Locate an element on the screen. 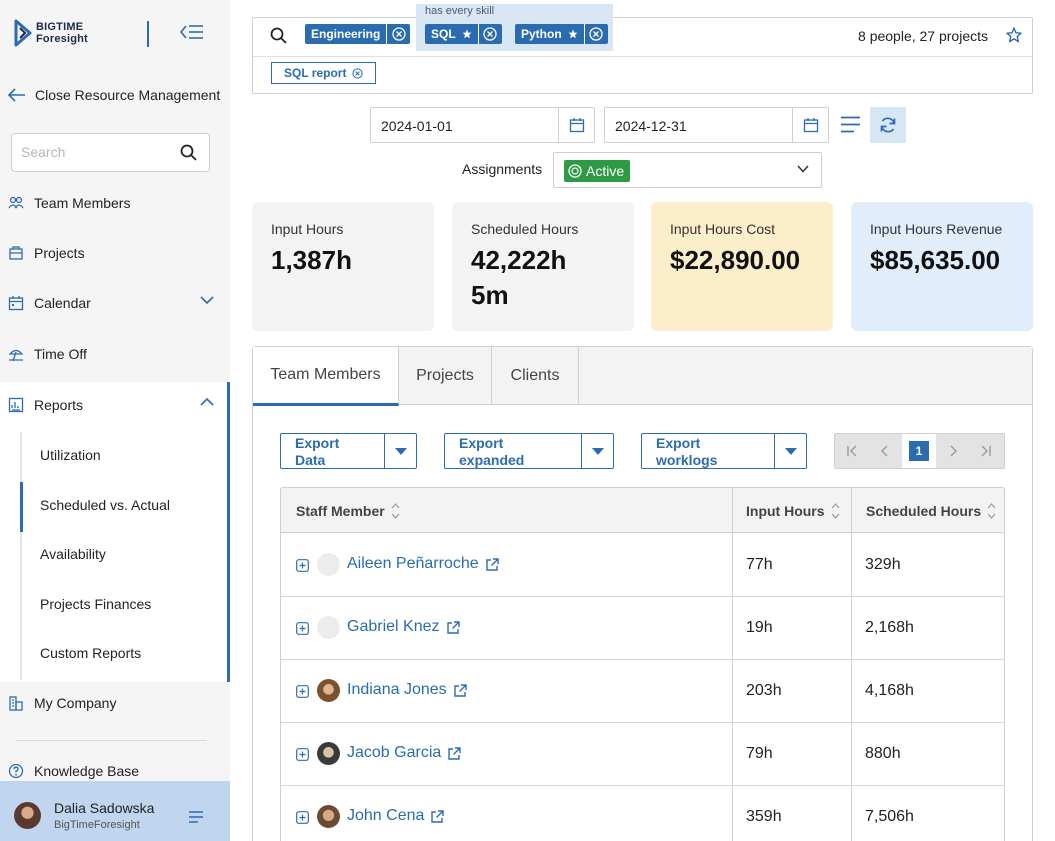 This screenshot has width=1055, height=841. sidebar-subitem-projects-finances: Projects Finances is located at coordinates (96, 604).